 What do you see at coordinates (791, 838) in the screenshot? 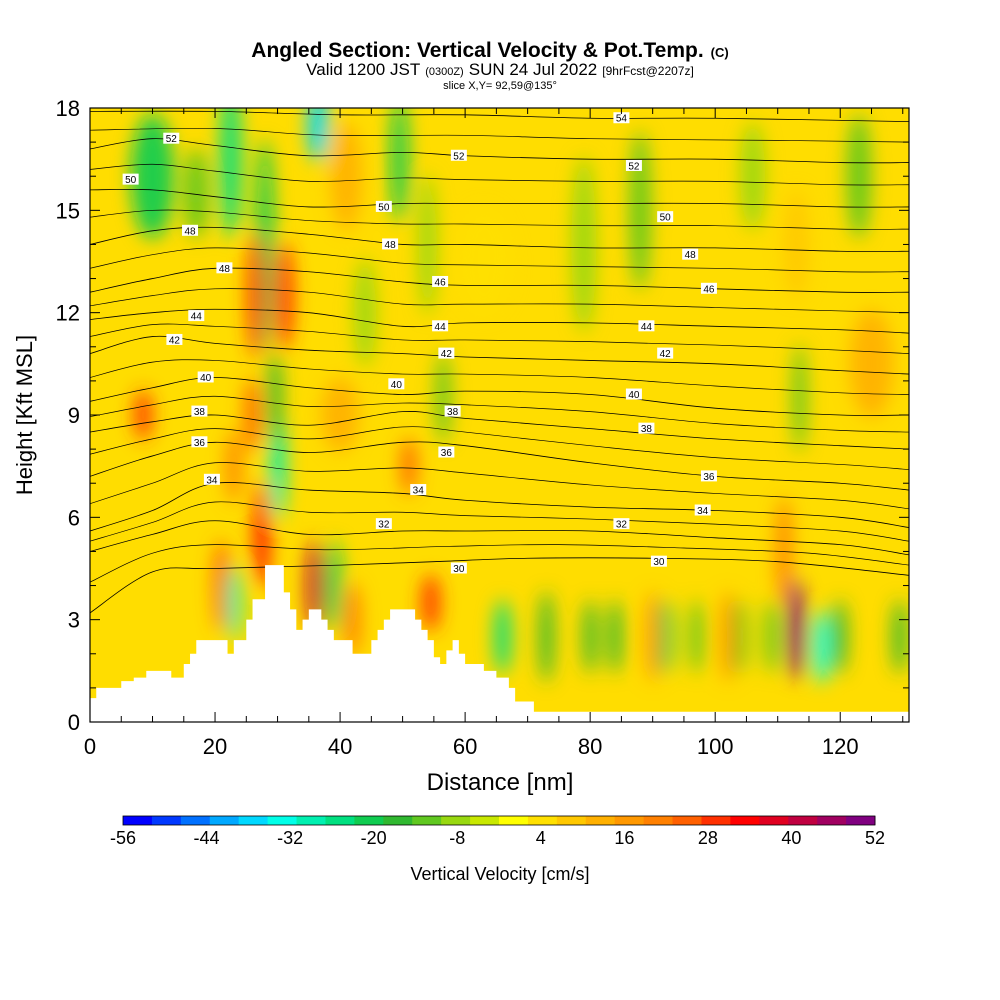
I see `colorbar-tick-label: 40` at bounding box center [791, 838].